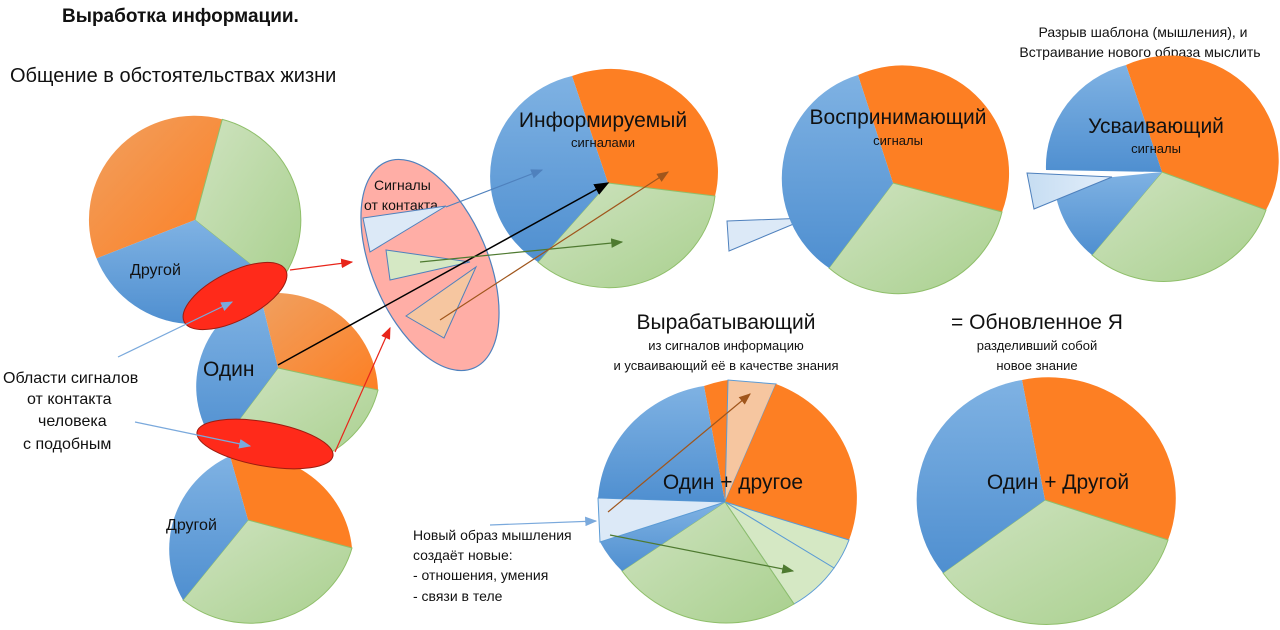 The image size is (1280, 630). I want to click on pattern-break-line-1: Разрыв шаблона (мышления), и, so click(1143, 32).